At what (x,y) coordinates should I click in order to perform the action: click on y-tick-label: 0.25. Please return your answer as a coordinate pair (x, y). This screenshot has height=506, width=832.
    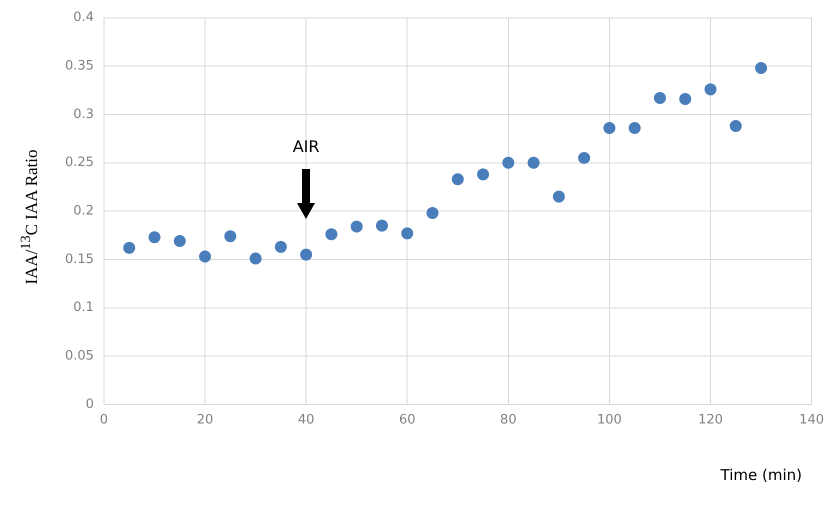
    Looking at the image, I should click on (79, 162).